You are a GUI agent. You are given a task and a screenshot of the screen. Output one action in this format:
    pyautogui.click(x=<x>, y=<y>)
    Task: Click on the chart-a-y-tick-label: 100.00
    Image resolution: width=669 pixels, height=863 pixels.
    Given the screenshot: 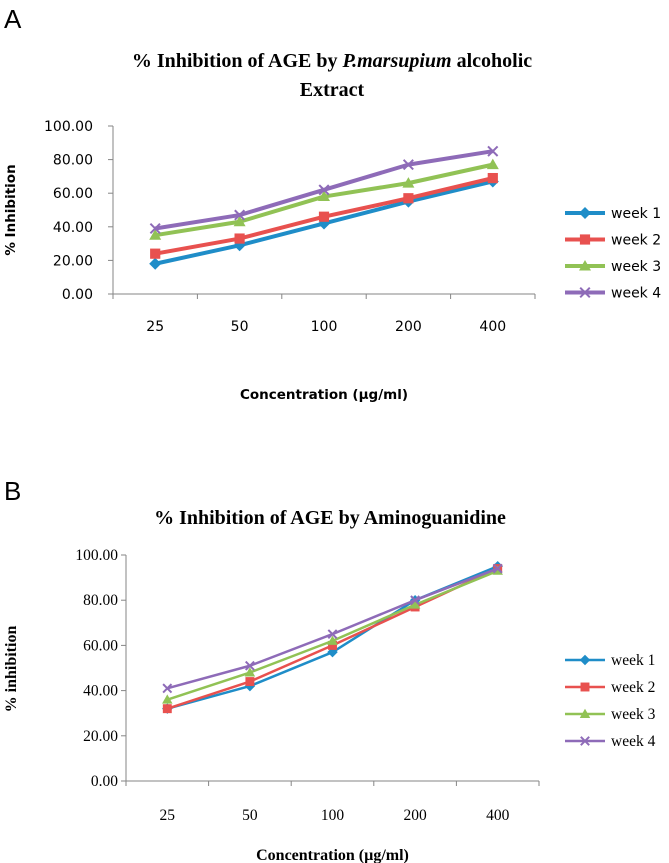 What is the action you would take?
    pyautogui.click(x=68, y=127)
    